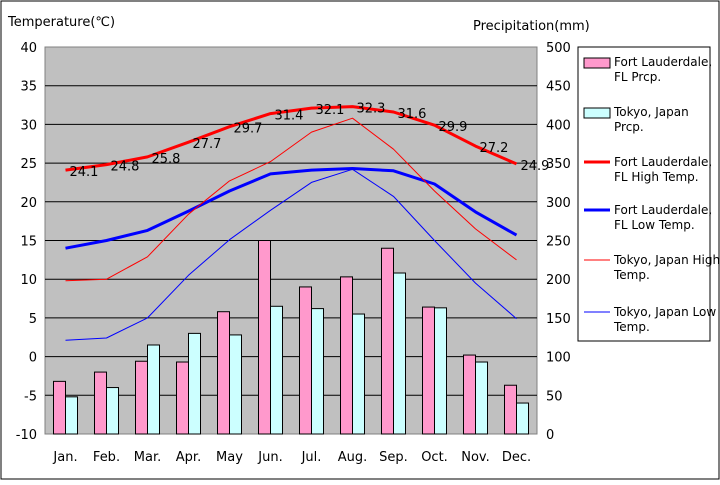 The width and height of the screenshot is (720, 485). What do you see at coordinates (28, 203) in the screenshot?
I see `left-tick-label: 20` at bounding box center [28, 203].